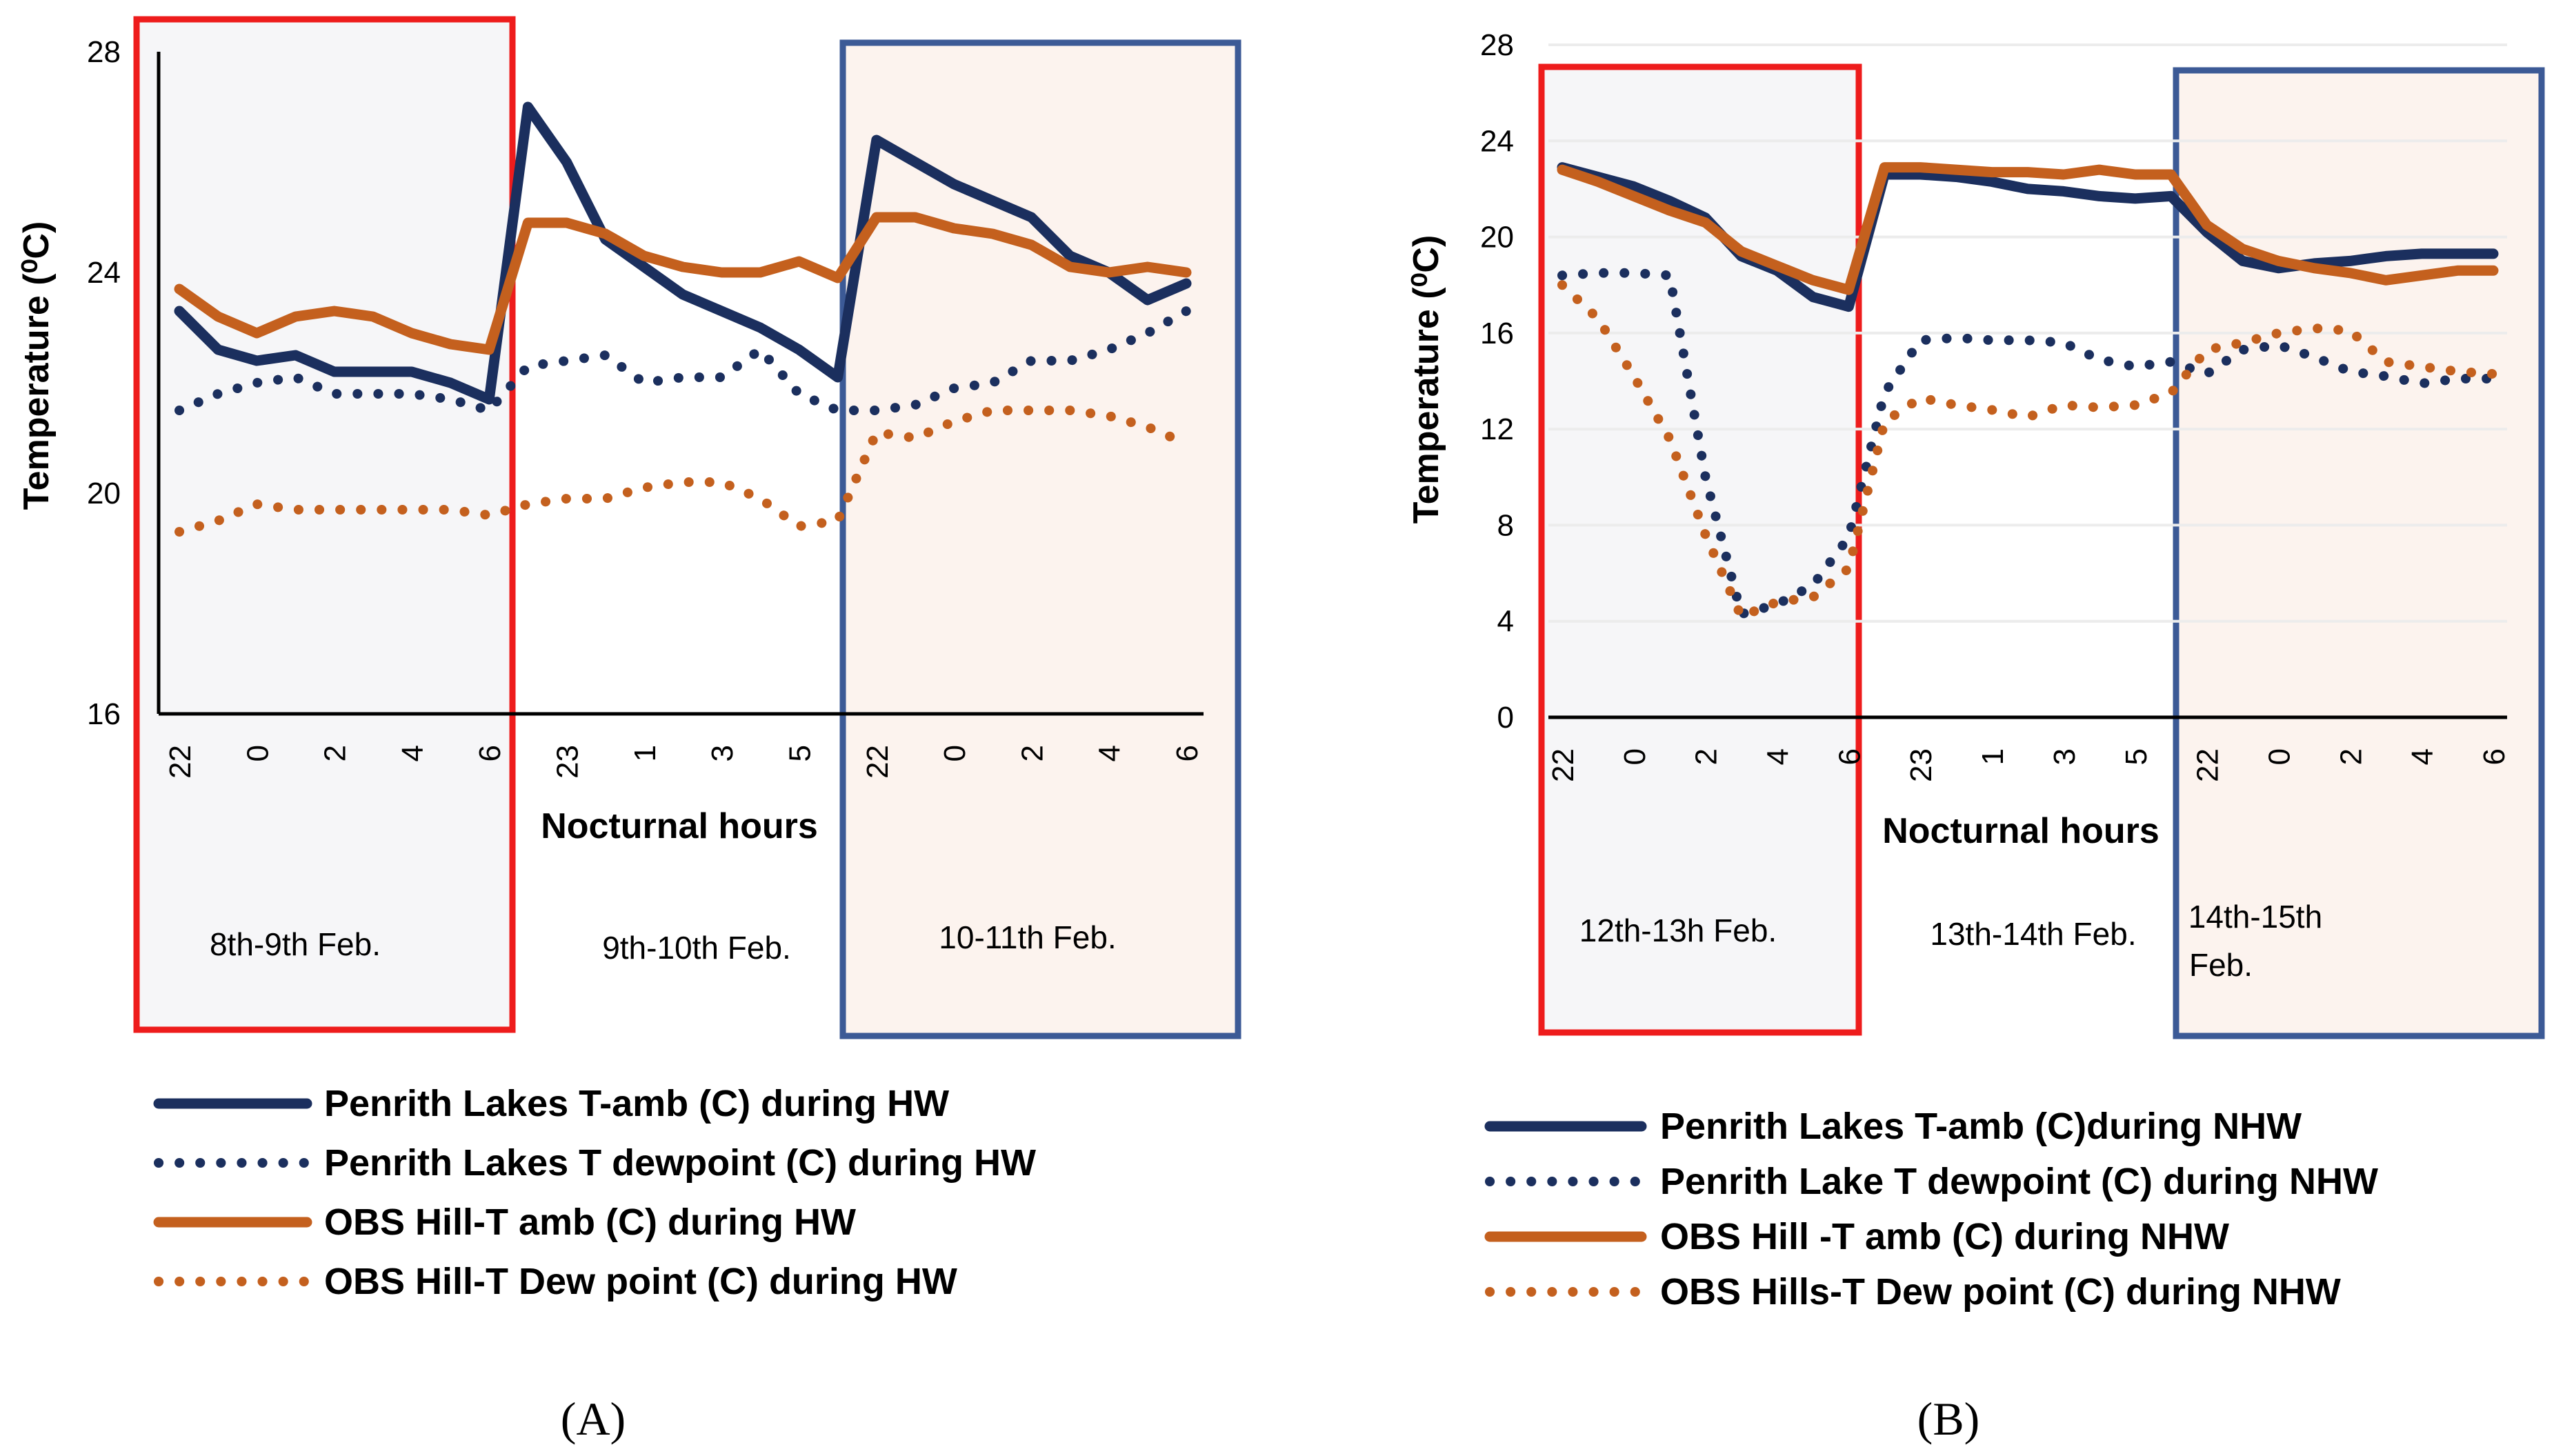 Image resolution: width=2554 pixels, height=1456 pixels. What do you see at coordinates (1505, 718) in the screenshot?
I see `y-tick-label: 0` at bounding box center [1505, 718].